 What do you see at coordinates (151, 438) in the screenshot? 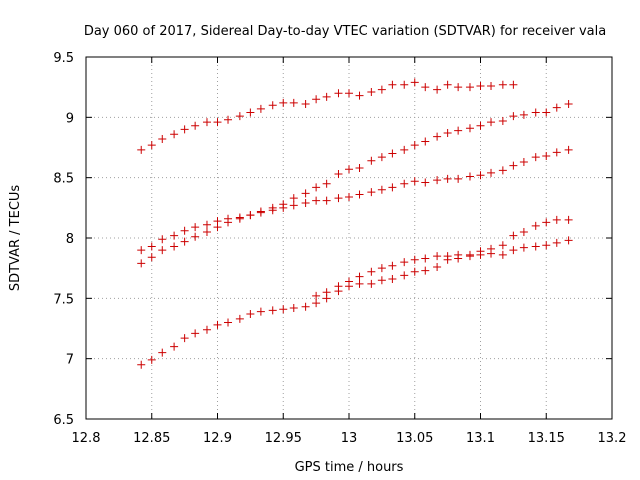
I see `x-tick-label: 12.85` at bounding box center [151, 438].